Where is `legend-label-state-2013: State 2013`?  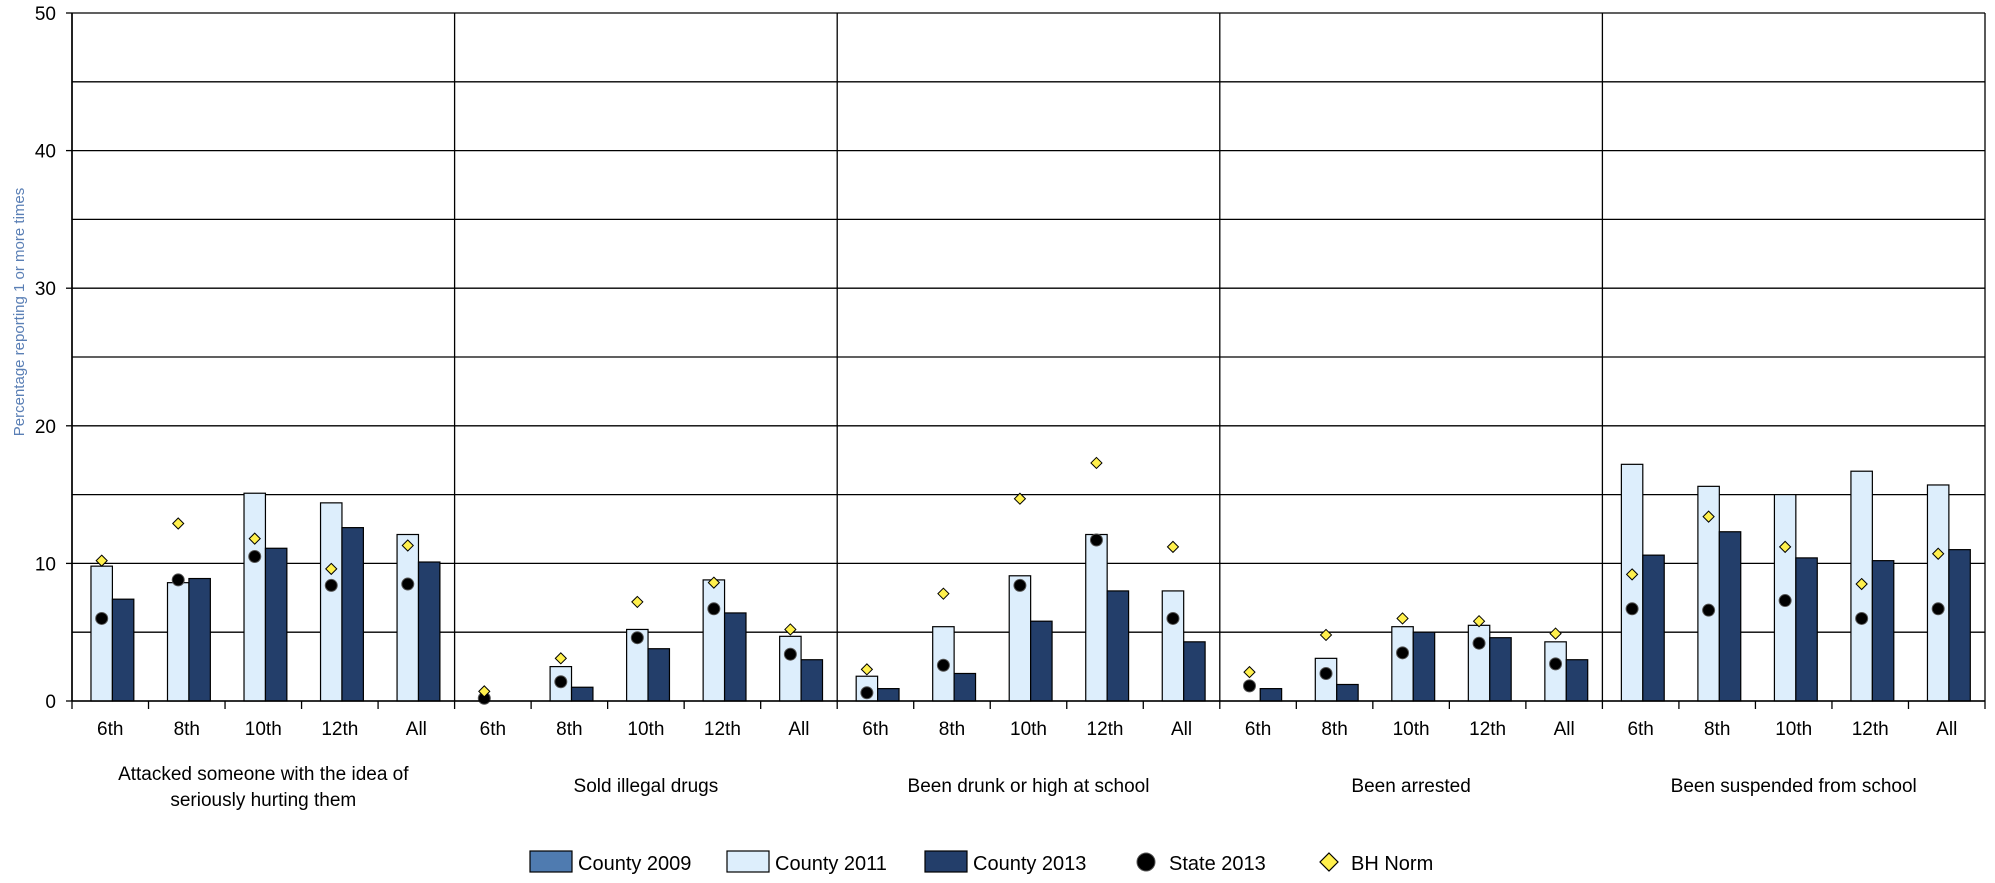 legend-label-state-2013: State 2013 is located at coordinates (1217, 864).